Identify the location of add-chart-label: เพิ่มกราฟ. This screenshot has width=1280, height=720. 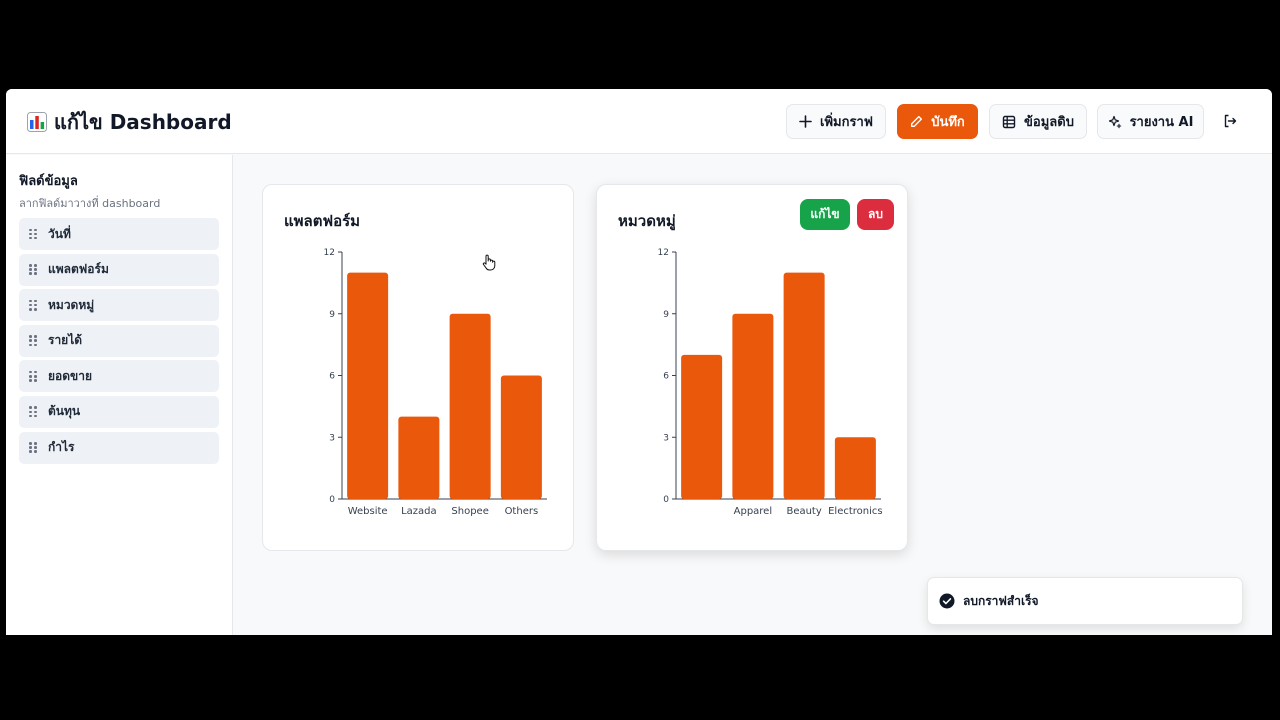
(846, 122).